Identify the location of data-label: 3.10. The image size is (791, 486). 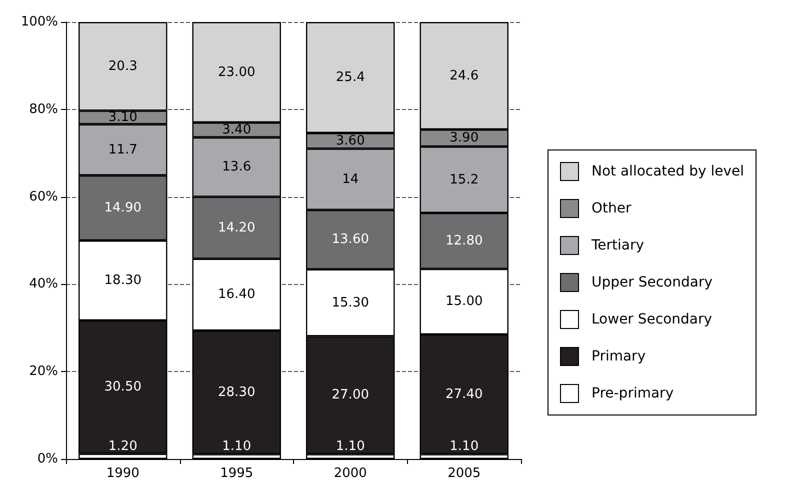
(123, 117).